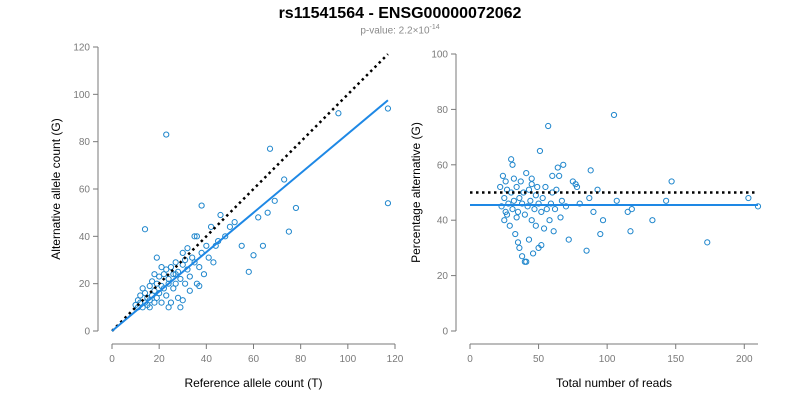 The image size is (800, 400). What do you see at coordinates (744, 359) in the screenshot?
I see `x-tick-label: 200` at bounding box center [744, 359].